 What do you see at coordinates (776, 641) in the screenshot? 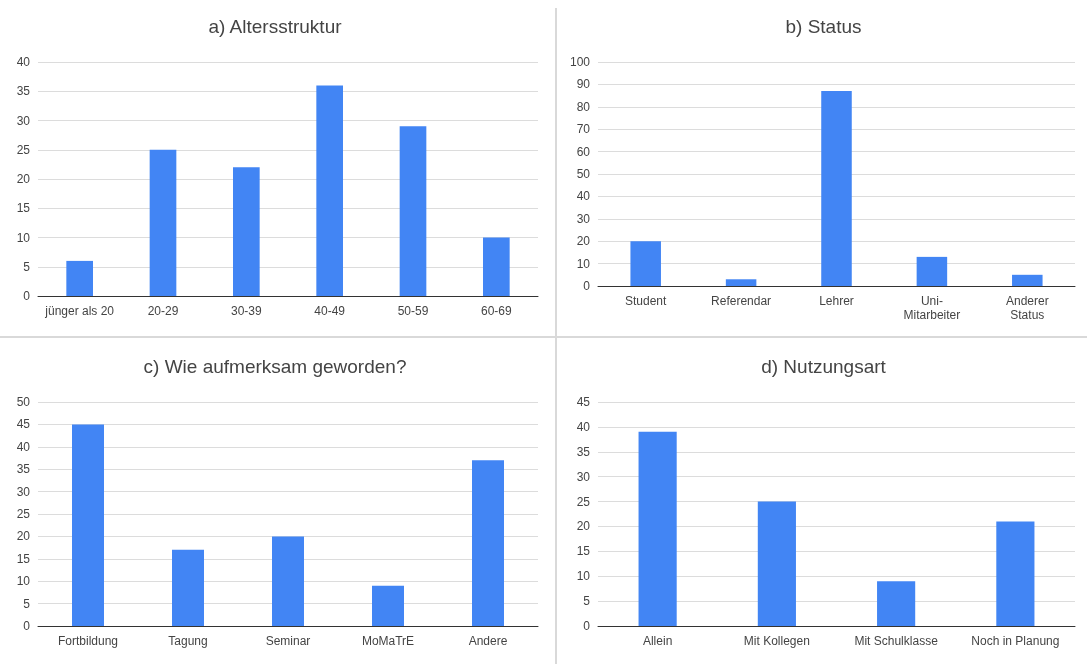
I see `x-tick-label: Mit Kollegen` at bounding box center [776, 641].